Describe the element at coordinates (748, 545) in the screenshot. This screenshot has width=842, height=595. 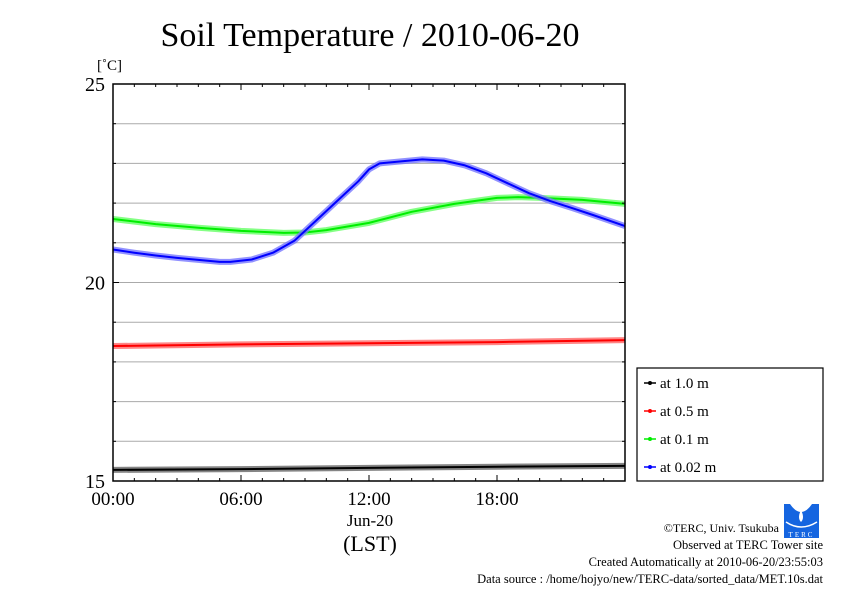
I see `site-note: Observed at TERC Tower site` at that location.